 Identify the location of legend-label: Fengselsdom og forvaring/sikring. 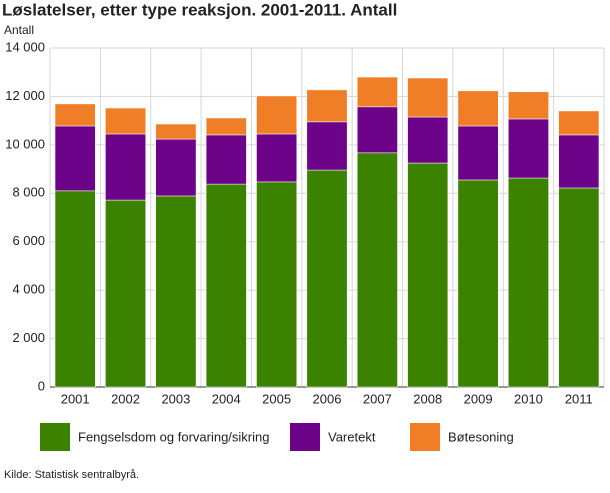
(173, 436).